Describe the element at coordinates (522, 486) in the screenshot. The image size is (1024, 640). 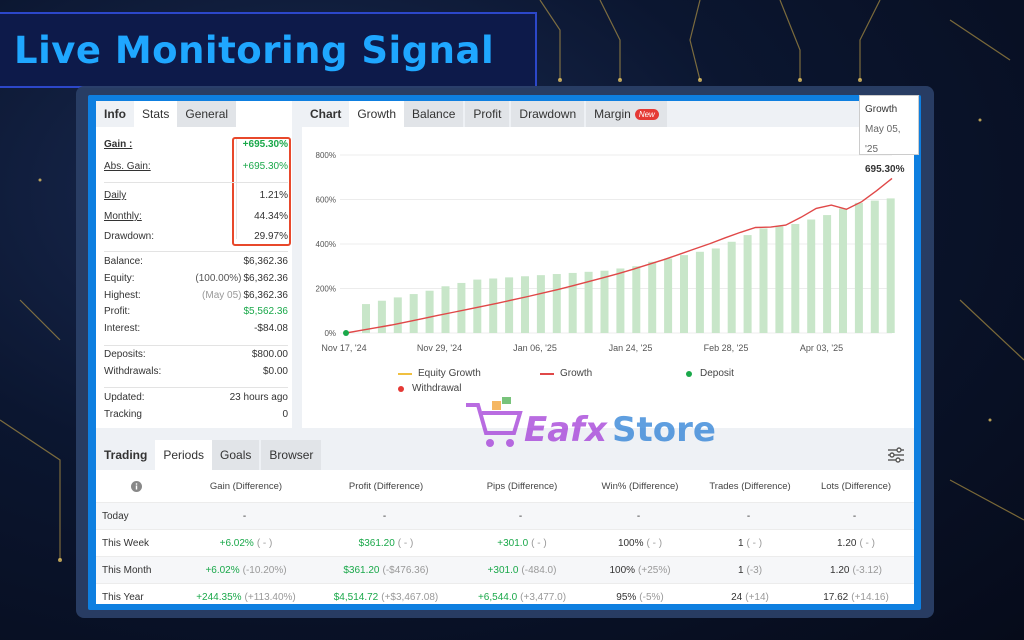
I see `header-pips: Pips (Difference)` at that location.